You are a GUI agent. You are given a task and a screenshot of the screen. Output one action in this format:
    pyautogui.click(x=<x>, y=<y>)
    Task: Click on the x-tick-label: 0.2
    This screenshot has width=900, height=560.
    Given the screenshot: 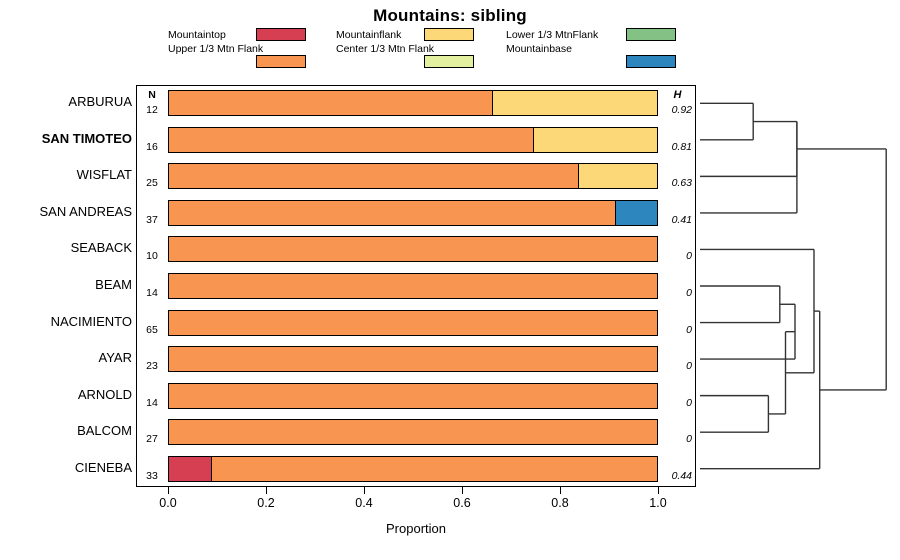 What is the action you would take?
    pyautogui.click(x=266, y=503)
    